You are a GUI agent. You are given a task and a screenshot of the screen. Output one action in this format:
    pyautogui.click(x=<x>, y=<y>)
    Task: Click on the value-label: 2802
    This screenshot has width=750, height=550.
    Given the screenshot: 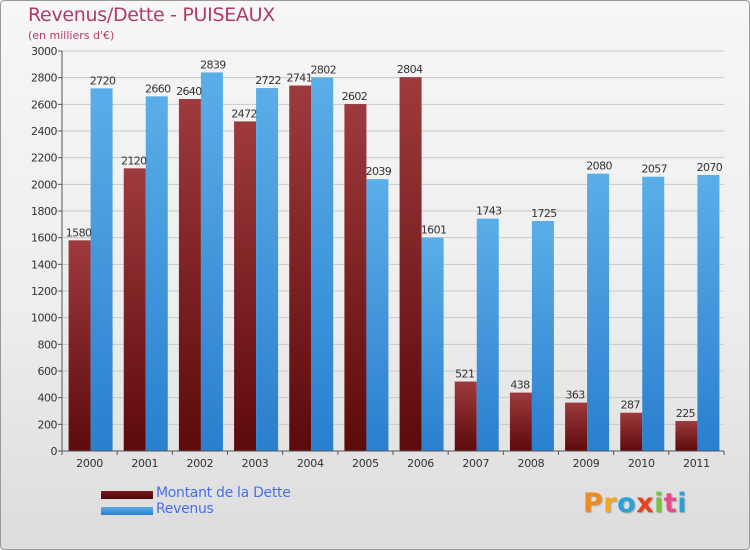 What is the action you would take?
    pyautogui.click(x=323, y=69)
    